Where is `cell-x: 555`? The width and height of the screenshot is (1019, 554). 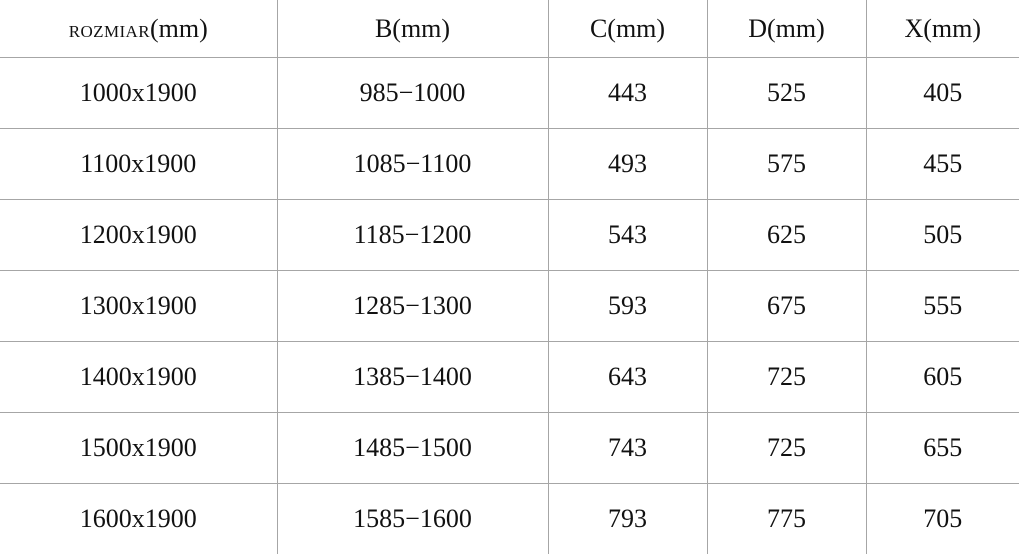
cell-x: 555 is located at coordinates (942, 306).